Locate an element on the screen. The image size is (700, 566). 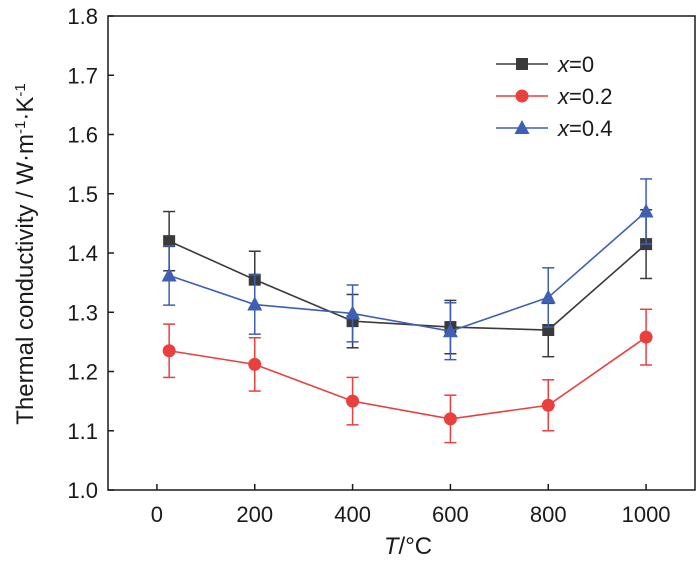
y-axis-title-sup1: -1 is located at coordinates (20, 127).